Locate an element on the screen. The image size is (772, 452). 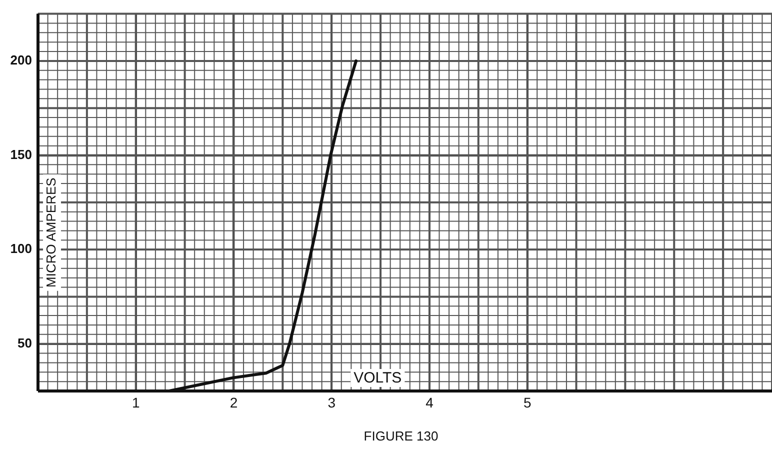
x-tick-label: 2 is located at coordinates (234, 402).